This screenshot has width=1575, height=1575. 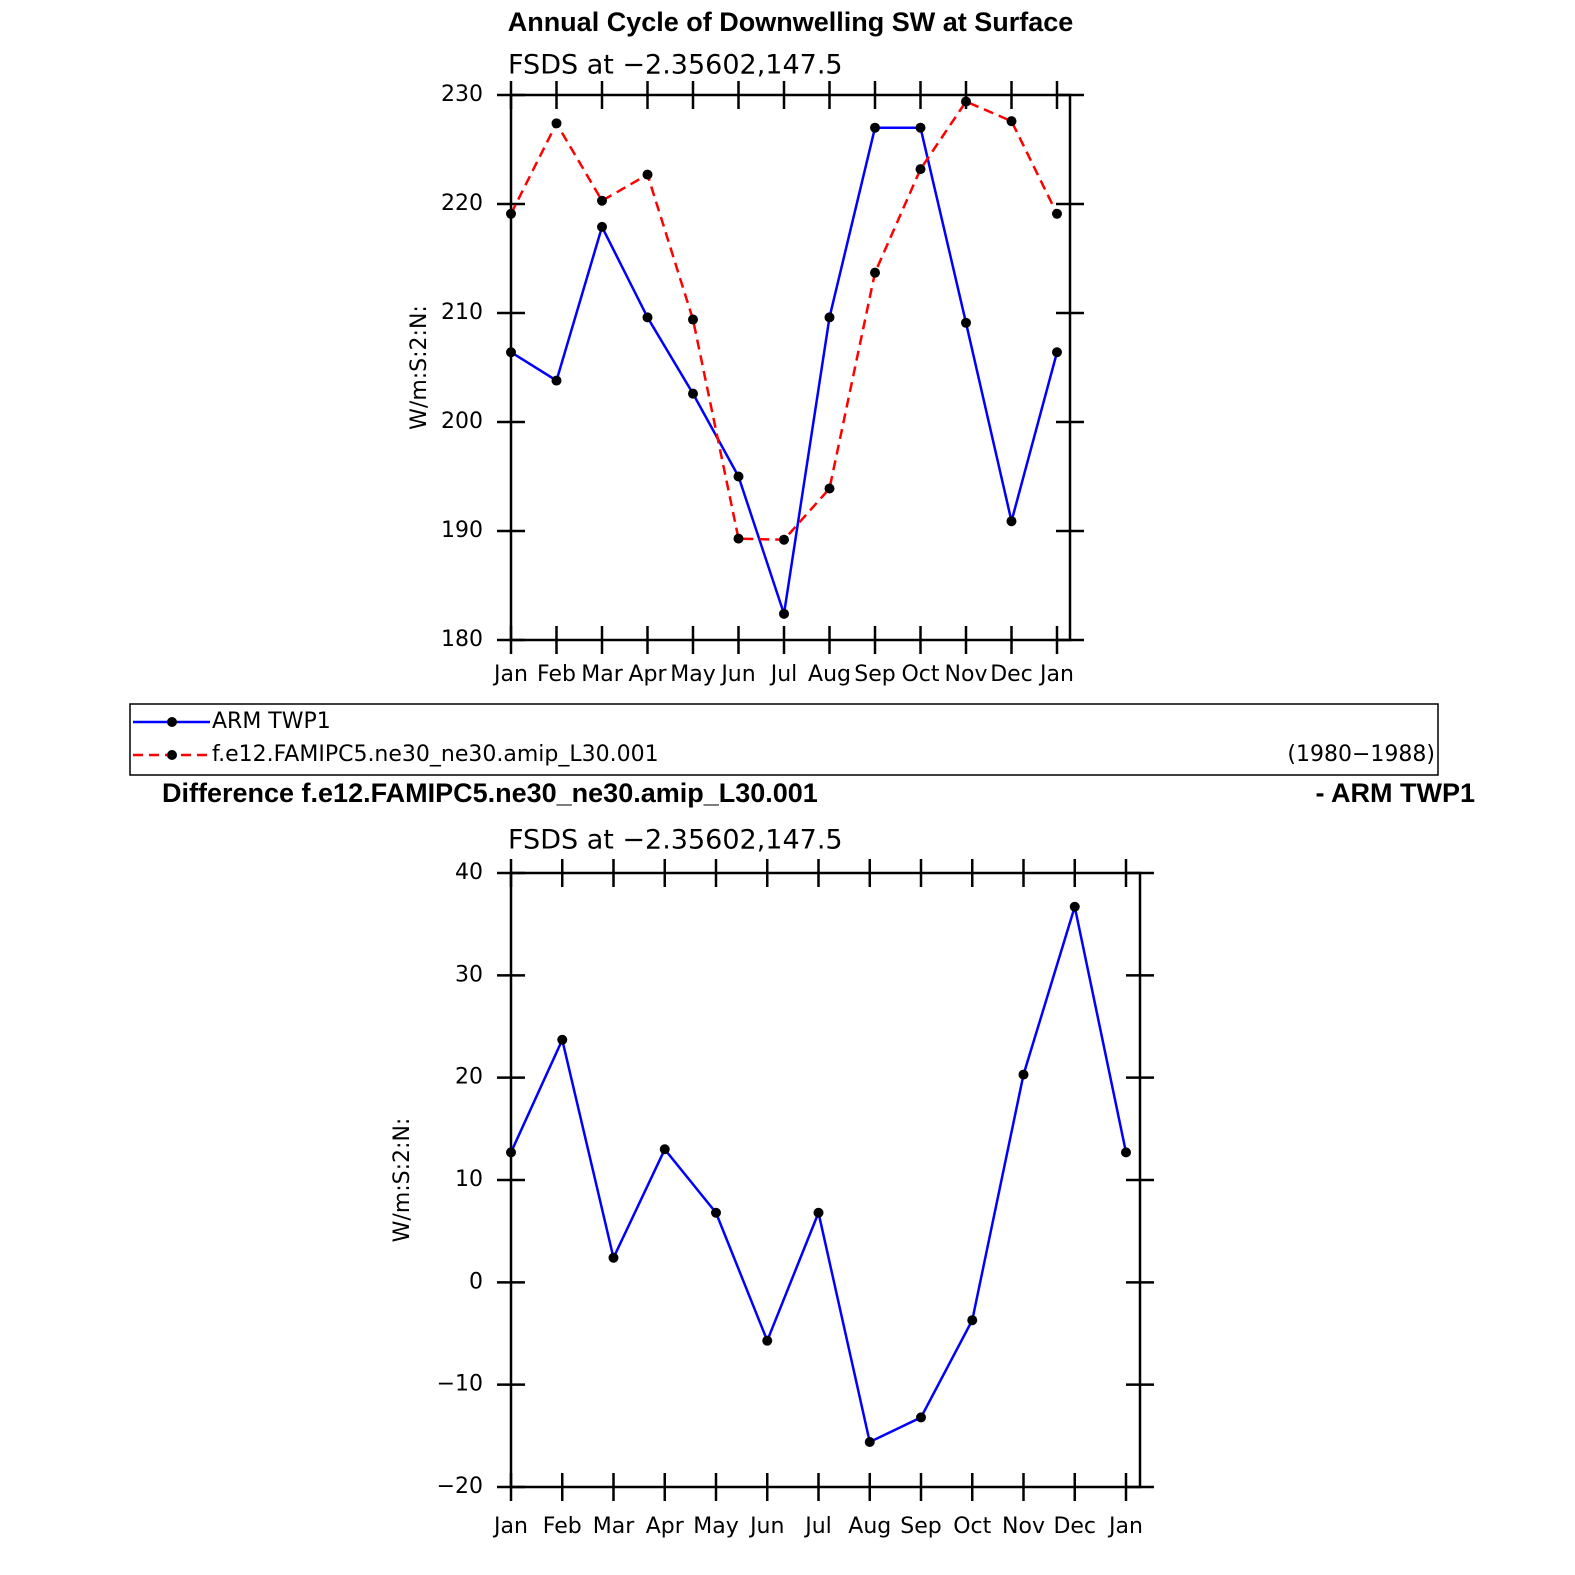 I want to click on y-tick-label: 220, so click(x=462, y=203).